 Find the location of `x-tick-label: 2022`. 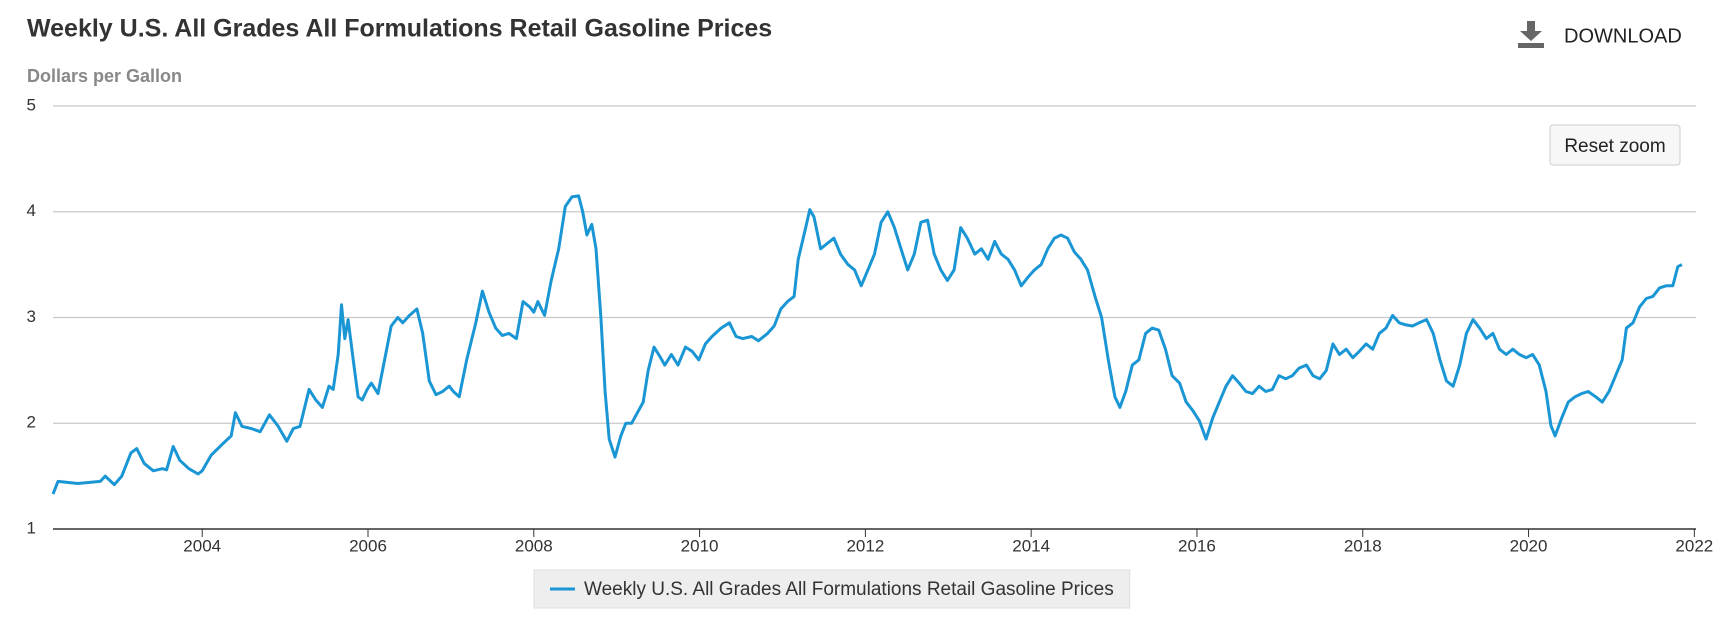

x-tick-label: 2022 is located at coordinates (1694, 545).